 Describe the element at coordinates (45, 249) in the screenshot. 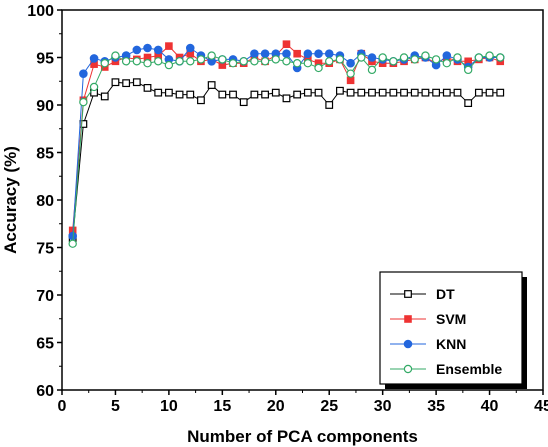

I see `y-tick-label: 75` at that location.